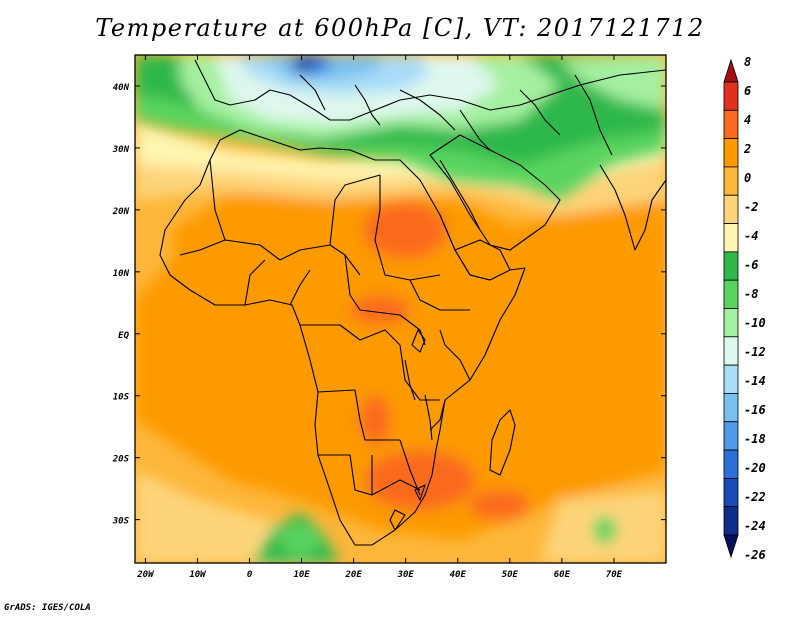  Describe the element at coordinates (123, 336) in the screenshot. I see `lat-tick-label: EQ` at that location.